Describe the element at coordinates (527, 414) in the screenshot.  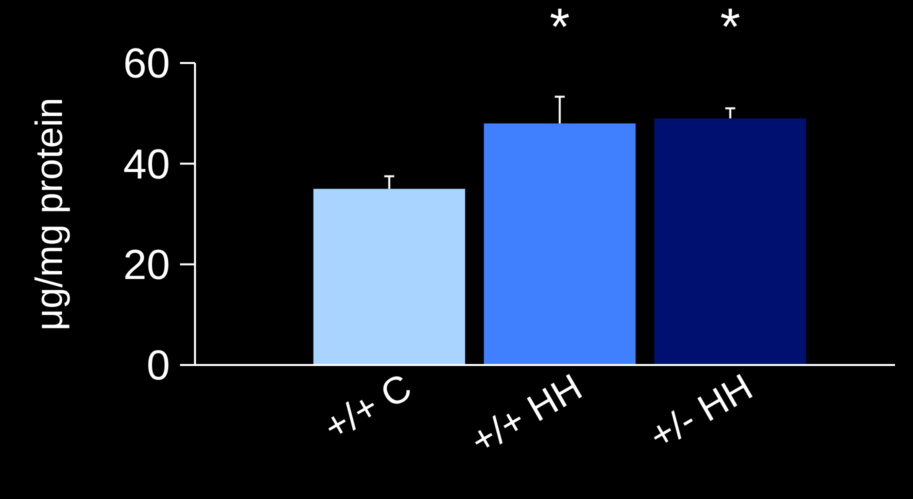
I see `x-tick-label: +/+ HH` at that location.